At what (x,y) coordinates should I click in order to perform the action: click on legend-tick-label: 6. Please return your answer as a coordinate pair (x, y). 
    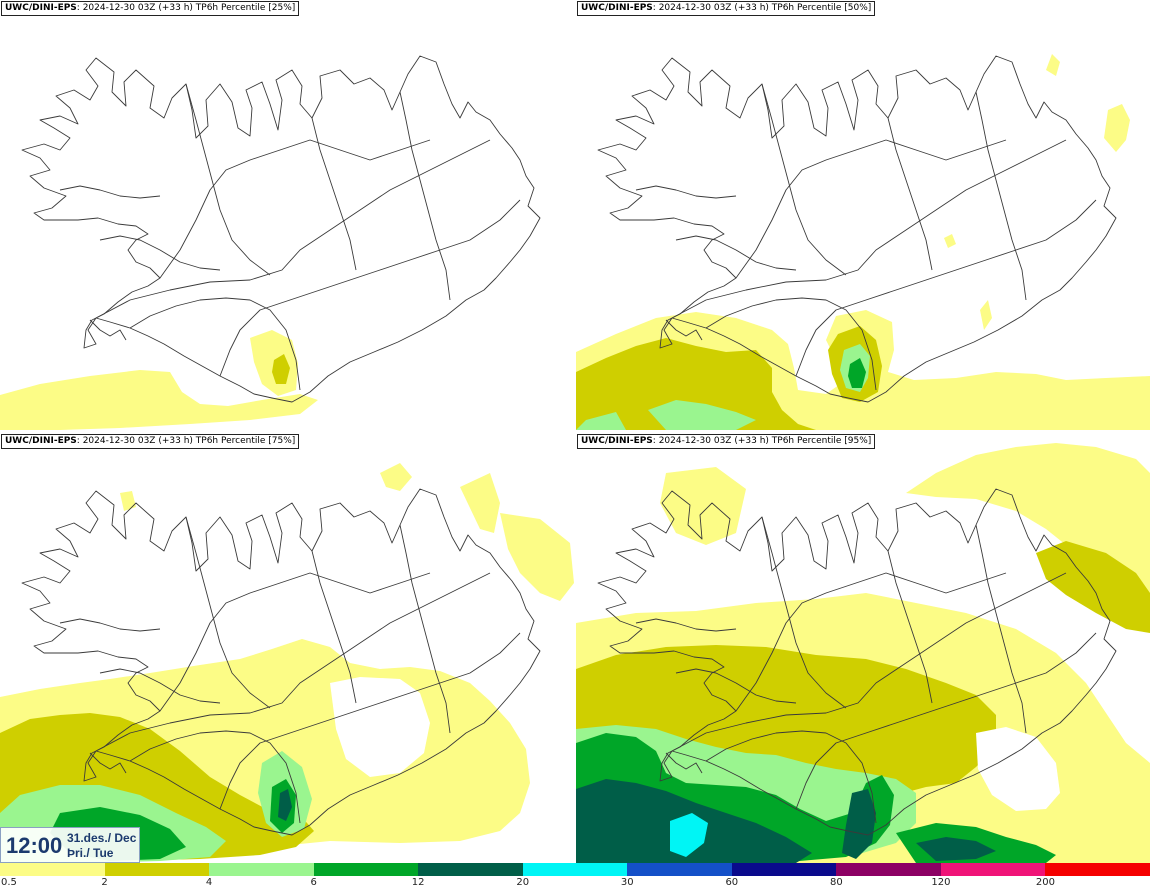
    Looking at the image, I should click on (313, 882).